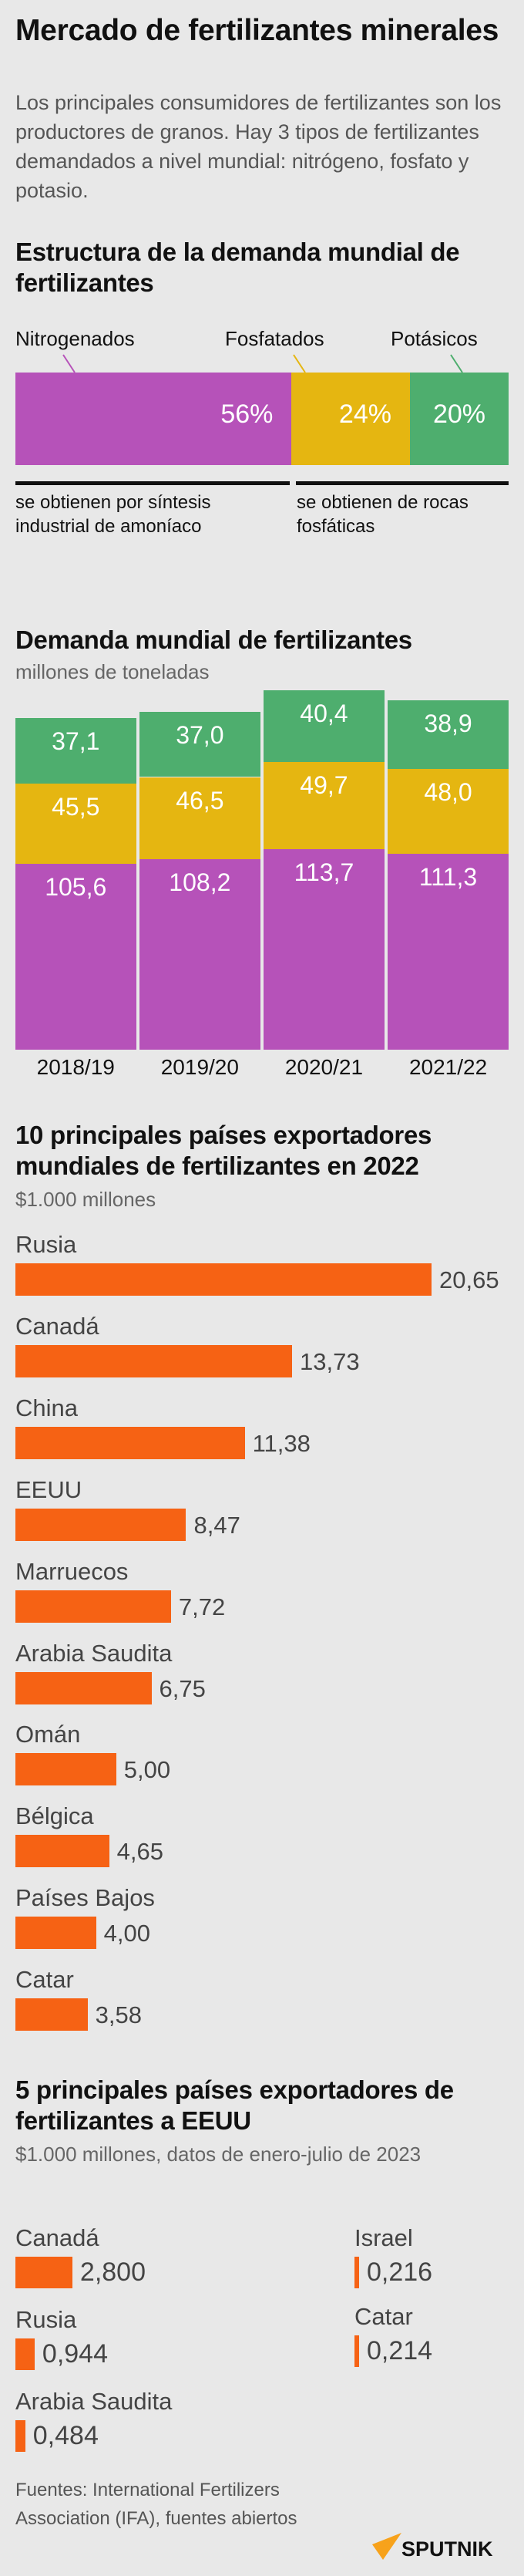 The height and width of the screenshot is (2576, 524). Describe the element at coordinates (48, 1734) in the screenshot. I see `country-label: Omán` at that location.